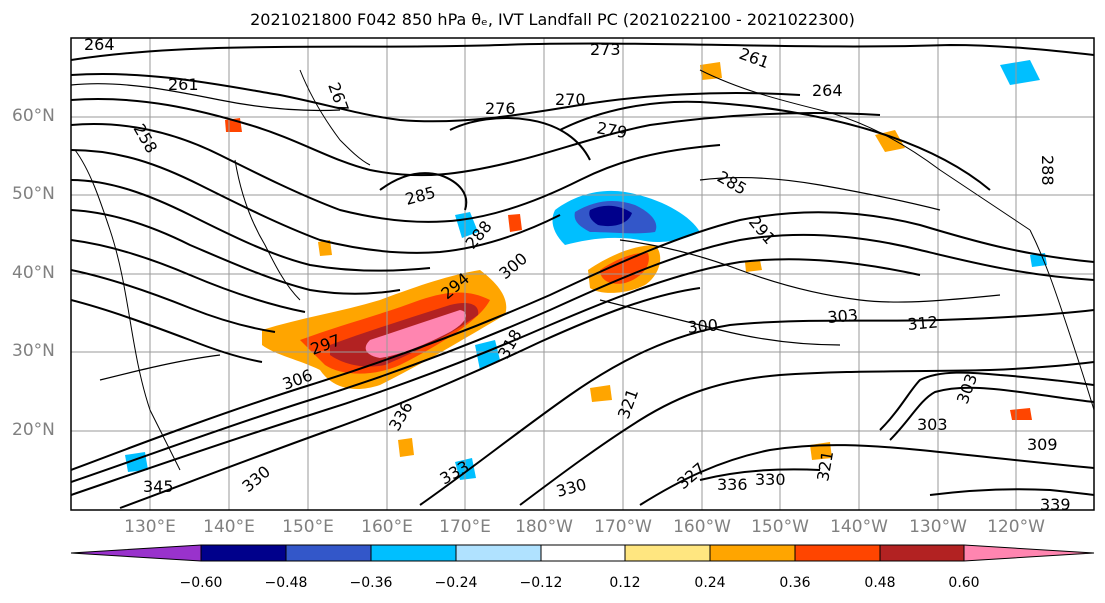 This screenshot has height=603, width=1105. I want to click on colorbar-tick-label: 0.48, so click(880, 583).